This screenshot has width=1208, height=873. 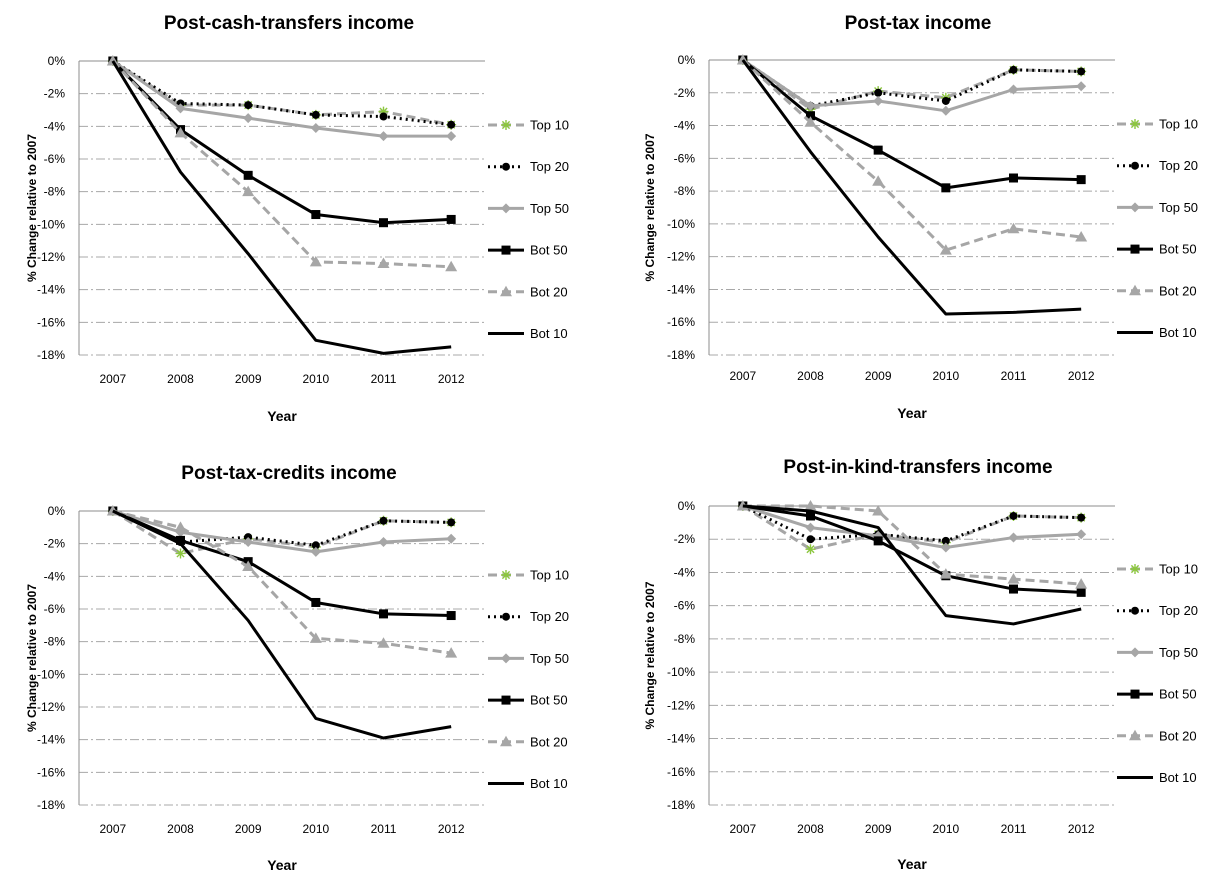 What do you see at coordinates (528, 291) in the screenshot?
I see `legend-entry: Bot 20` at bounding box center [528, 291].